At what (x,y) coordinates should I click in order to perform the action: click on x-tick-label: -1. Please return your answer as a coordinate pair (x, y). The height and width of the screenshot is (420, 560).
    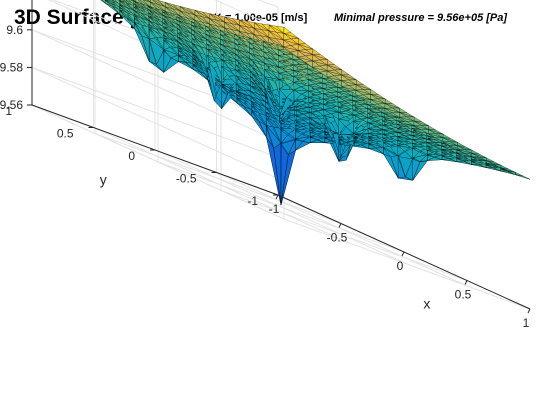
    Looking at the image, I should click on (274, 209).